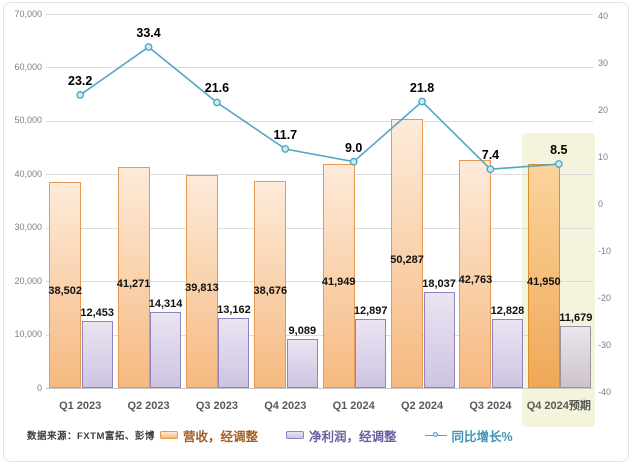 The image size is (634, 470). I want to click on legend-label-revenue: 营收，经调整, so click(221, 436).